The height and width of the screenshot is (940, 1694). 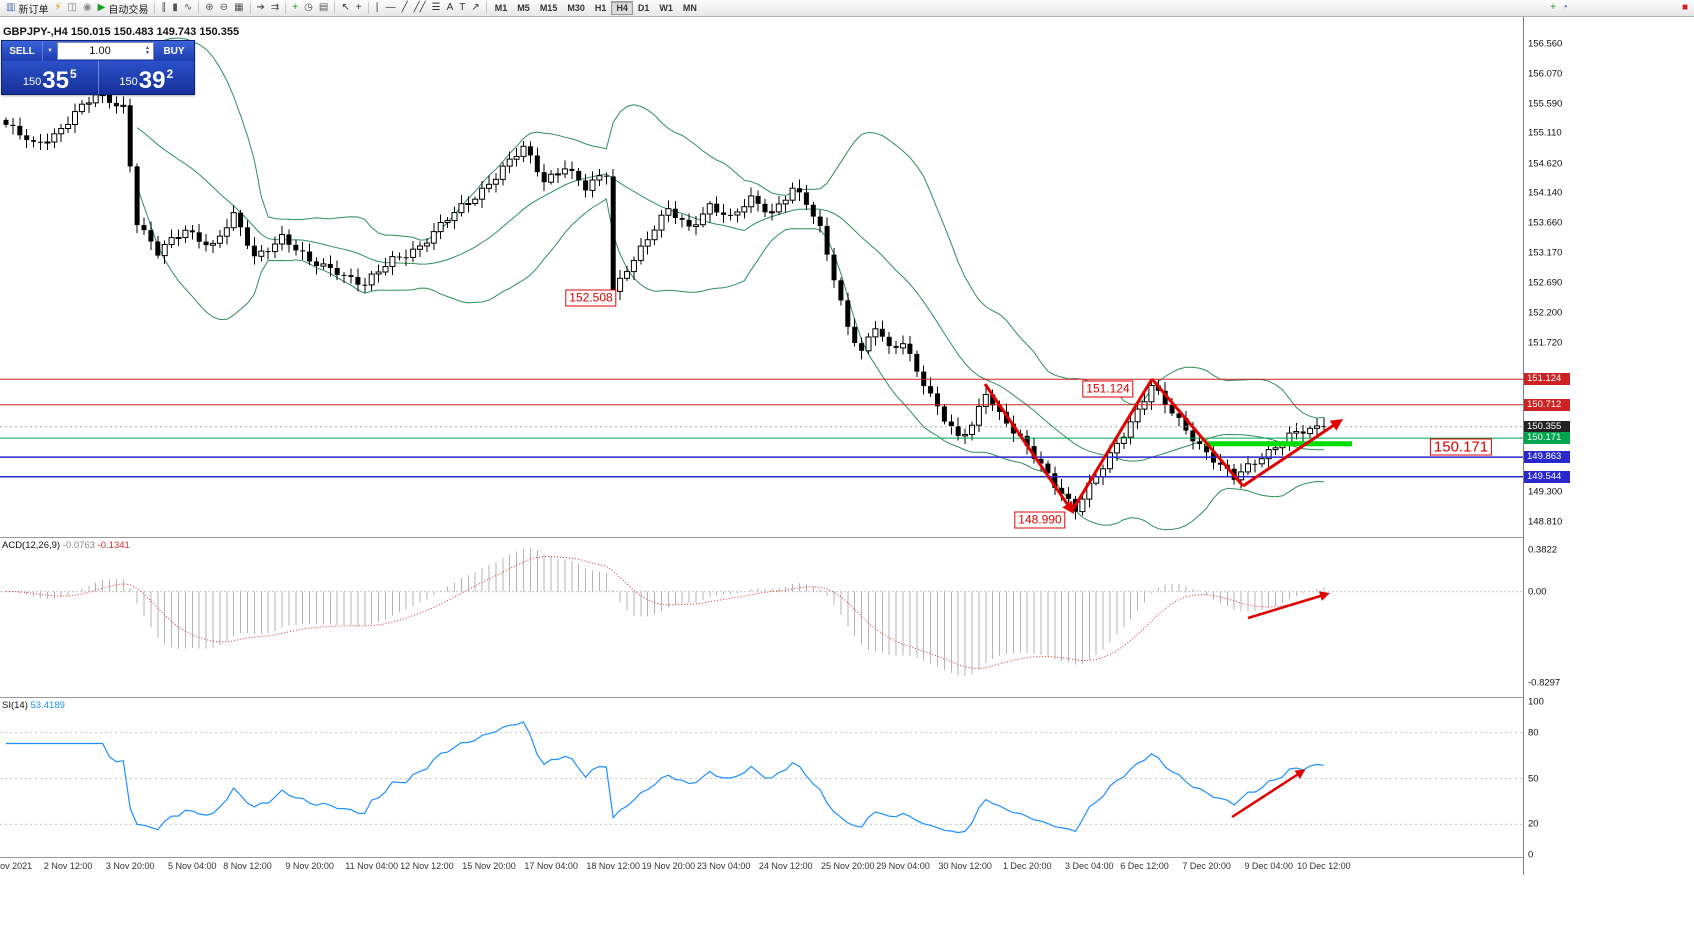 I want to click on zoom-in-button: ⊕, so click(x=209, y=8).